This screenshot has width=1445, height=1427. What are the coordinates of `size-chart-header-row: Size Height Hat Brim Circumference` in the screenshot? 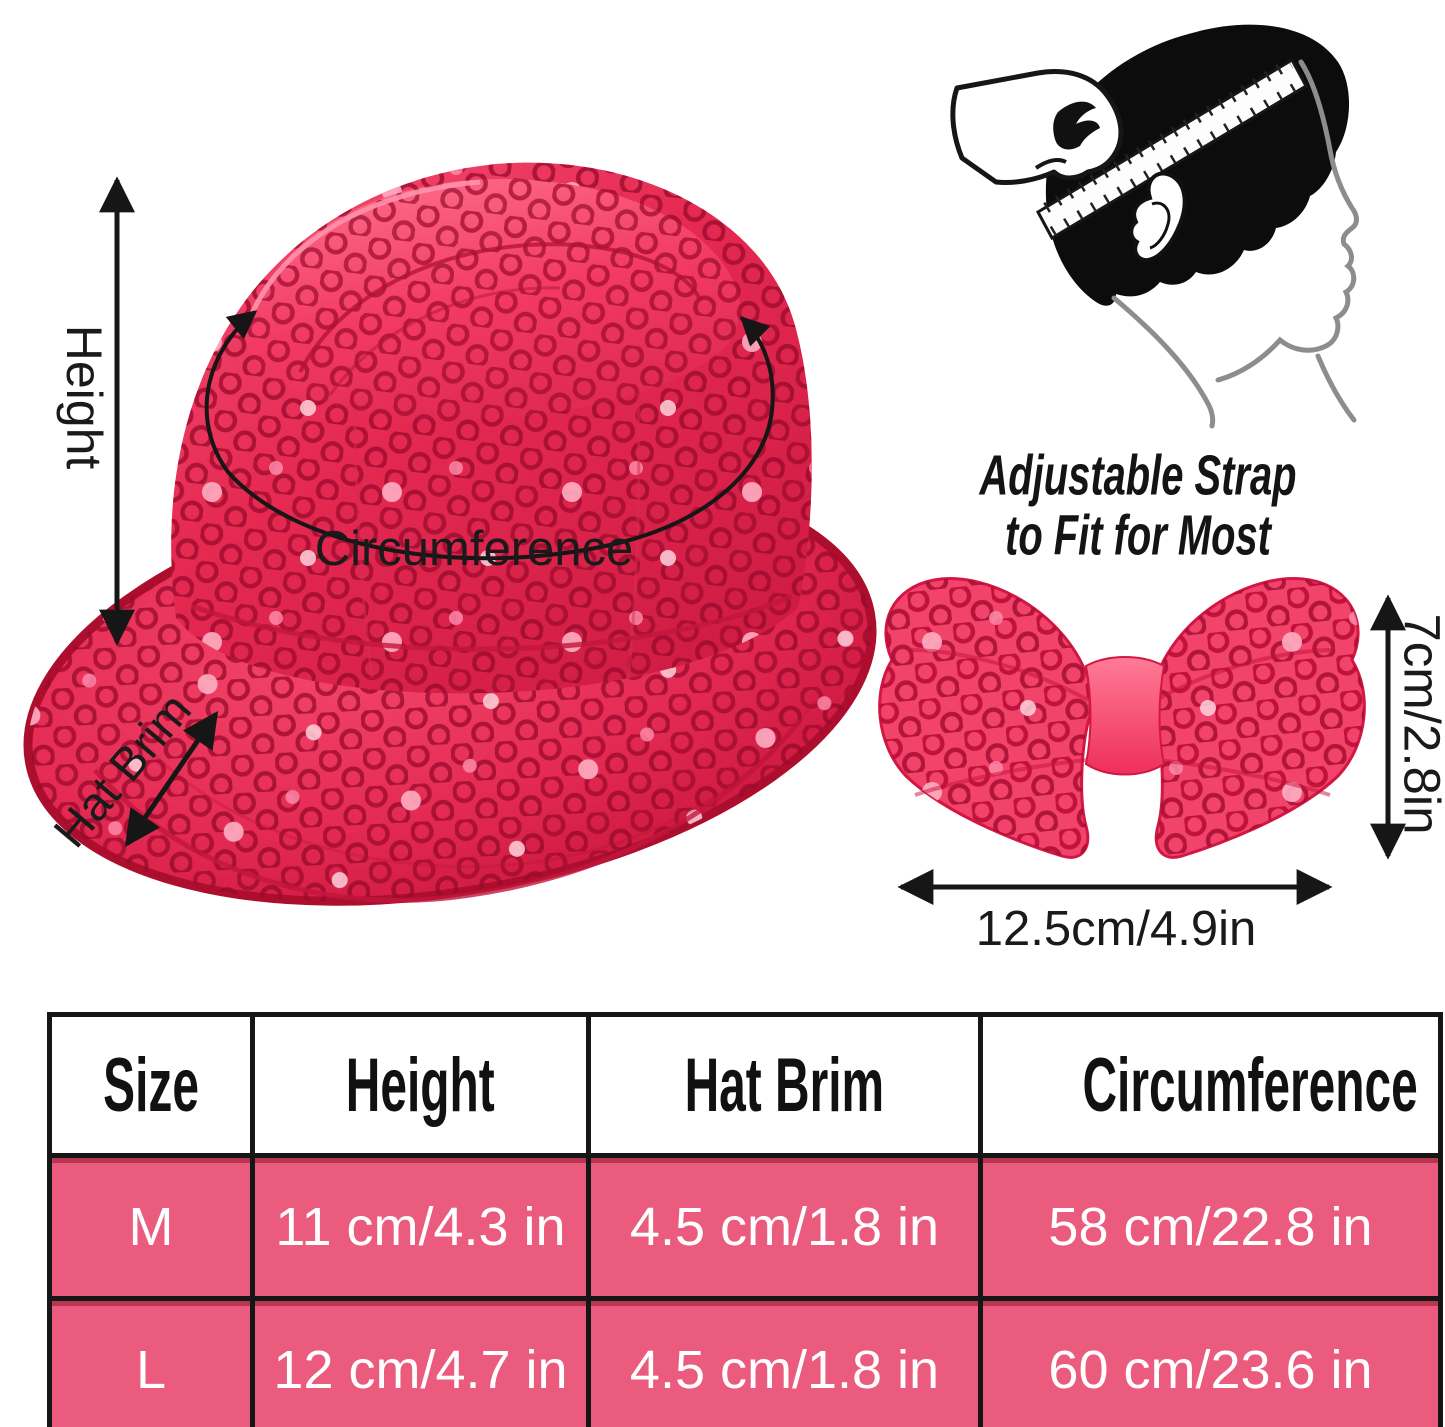 It's located at (745, 1085).